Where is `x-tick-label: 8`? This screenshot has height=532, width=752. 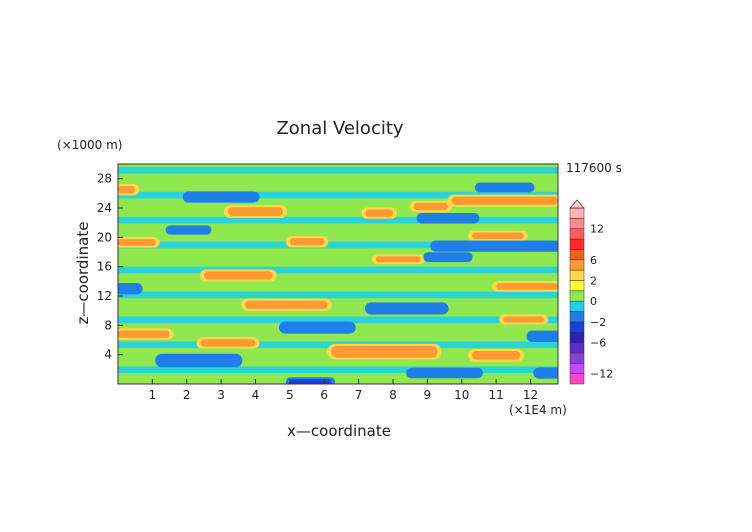 x-tick-label: 8 is located at coordinates (393, 395).